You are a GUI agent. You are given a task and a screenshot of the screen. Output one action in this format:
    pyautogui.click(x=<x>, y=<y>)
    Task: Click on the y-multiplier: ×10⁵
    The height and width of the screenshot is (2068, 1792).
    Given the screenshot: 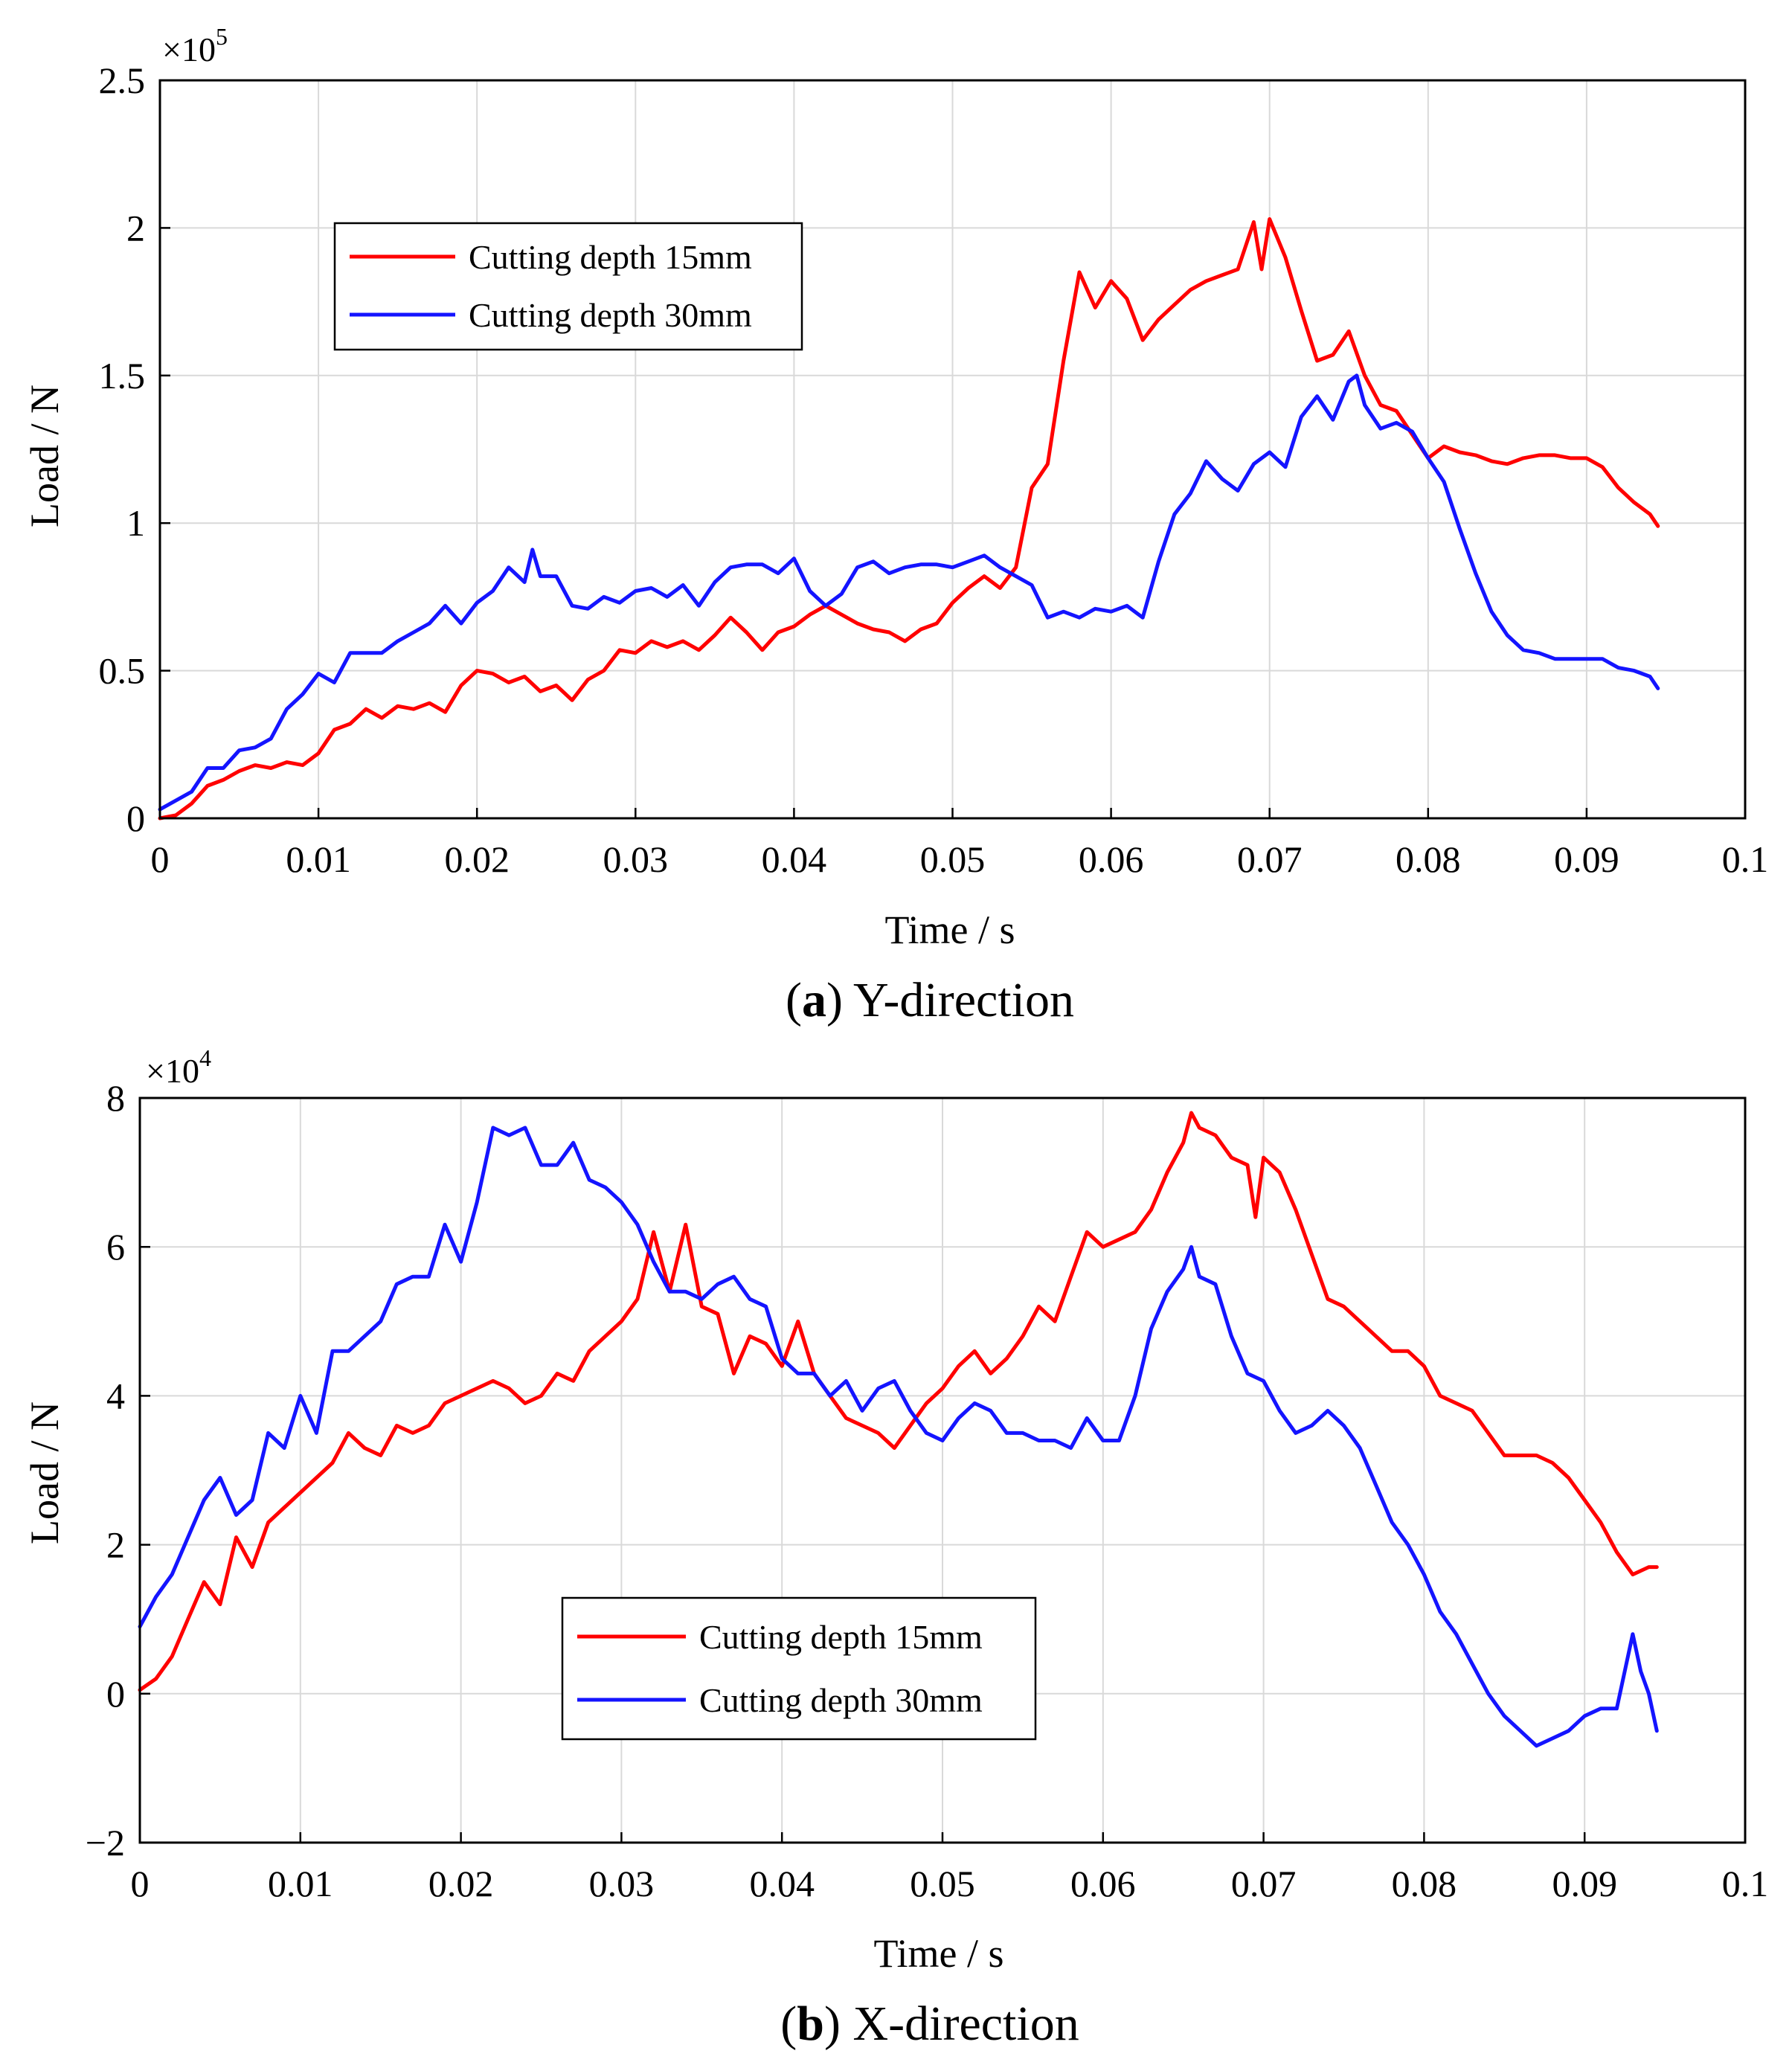 What is the action you would take?
    pyautogui.click(x=195, y=45)
    